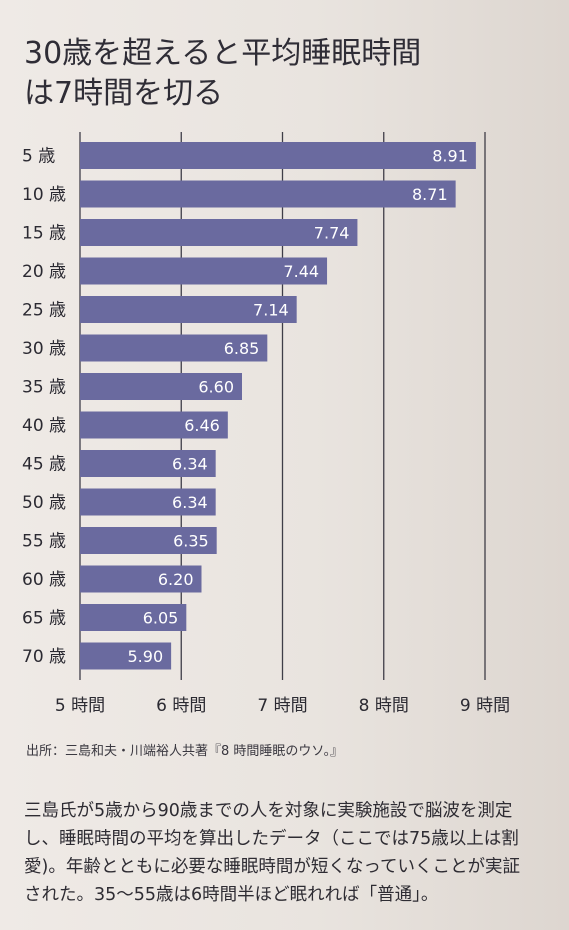  Describe the element at coordinates (80, 706) in the screenshot. I see `x-tick-label: 5 時間` at that location.